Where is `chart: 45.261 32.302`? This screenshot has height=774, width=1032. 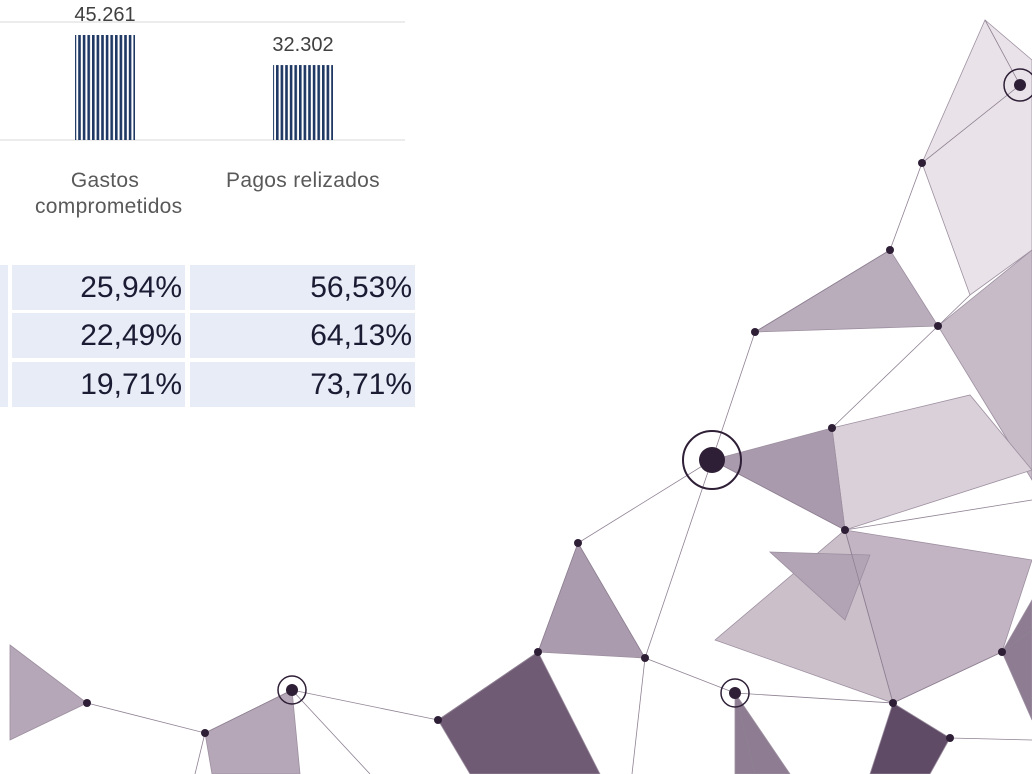 chart: 45.261 32.302 is located at coordinates (202, 72).